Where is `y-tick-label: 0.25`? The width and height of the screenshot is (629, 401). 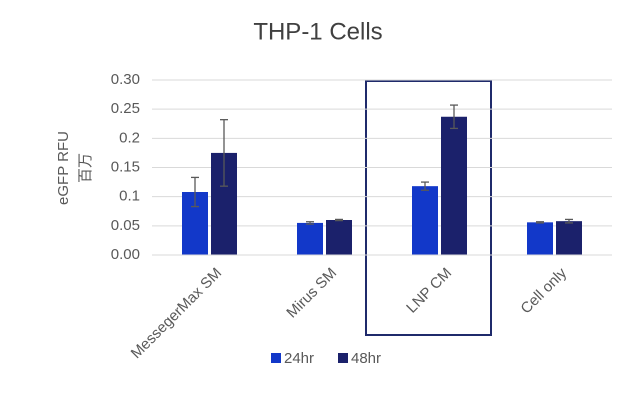 y-tick-label: 0.25 is located at coordinates (125, 108).